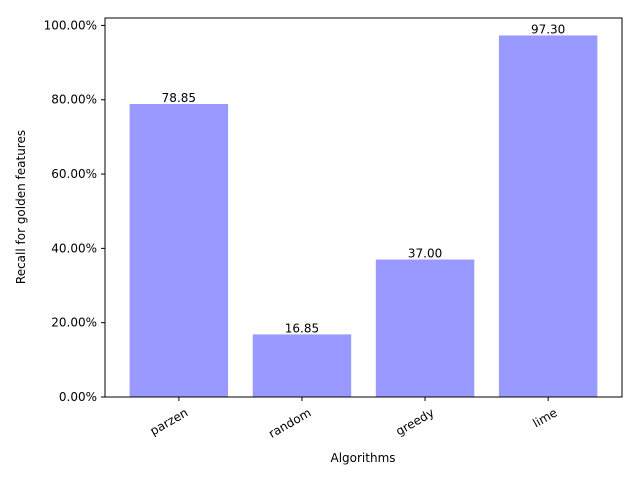  Describe the element at coordinates (544, 417) in the screenshot. I see `x-tick-label-lime: lime` at that location.